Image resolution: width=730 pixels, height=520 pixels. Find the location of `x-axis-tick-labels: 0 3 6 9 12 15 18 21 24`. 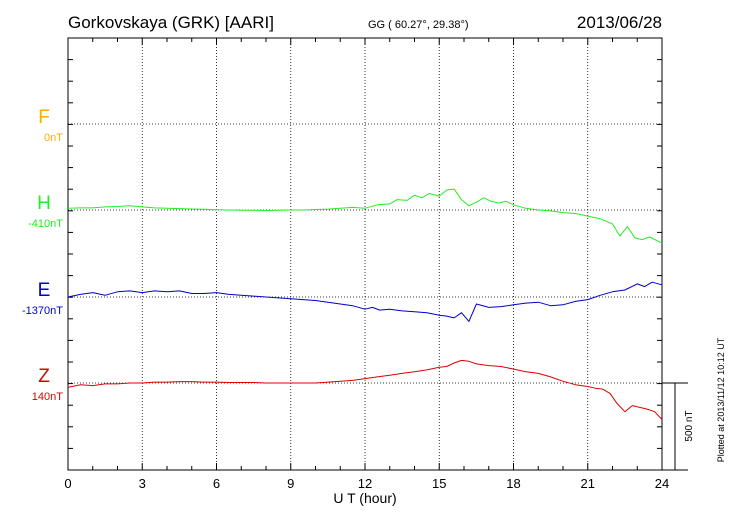

x-axis-tick-labels: 0 3 6 9 12 15 18 21 24 is located at coordinates (366, 483).